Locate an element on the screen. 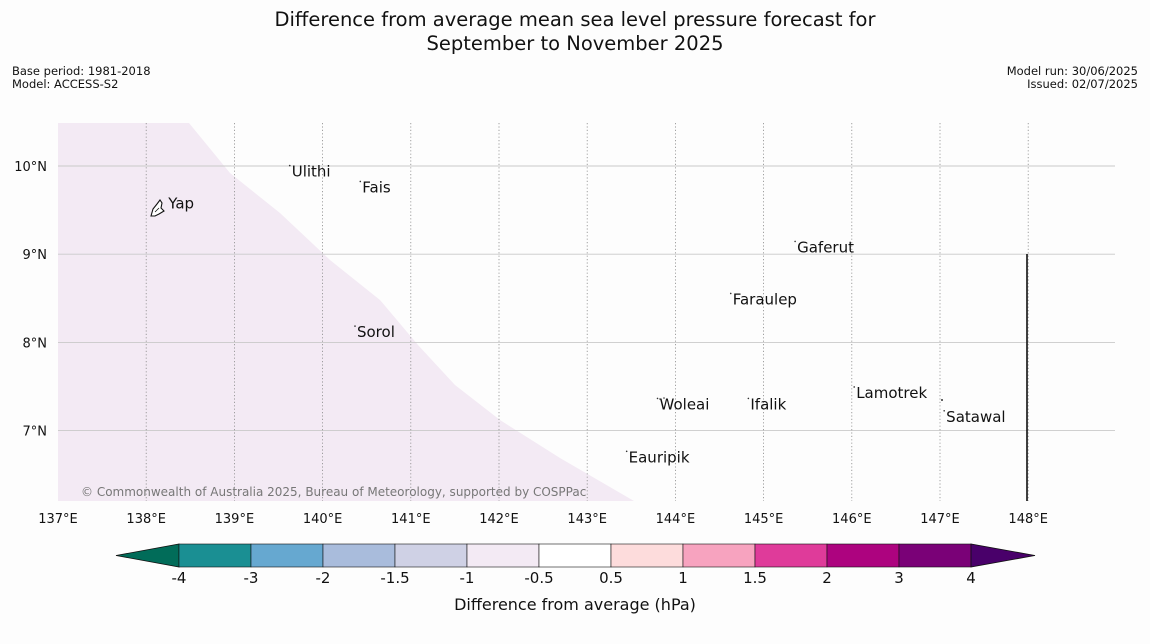 The height and width of the screenshot is (644, 1150). lon-tick-label: 142°E is located at coordinates (499, 519).